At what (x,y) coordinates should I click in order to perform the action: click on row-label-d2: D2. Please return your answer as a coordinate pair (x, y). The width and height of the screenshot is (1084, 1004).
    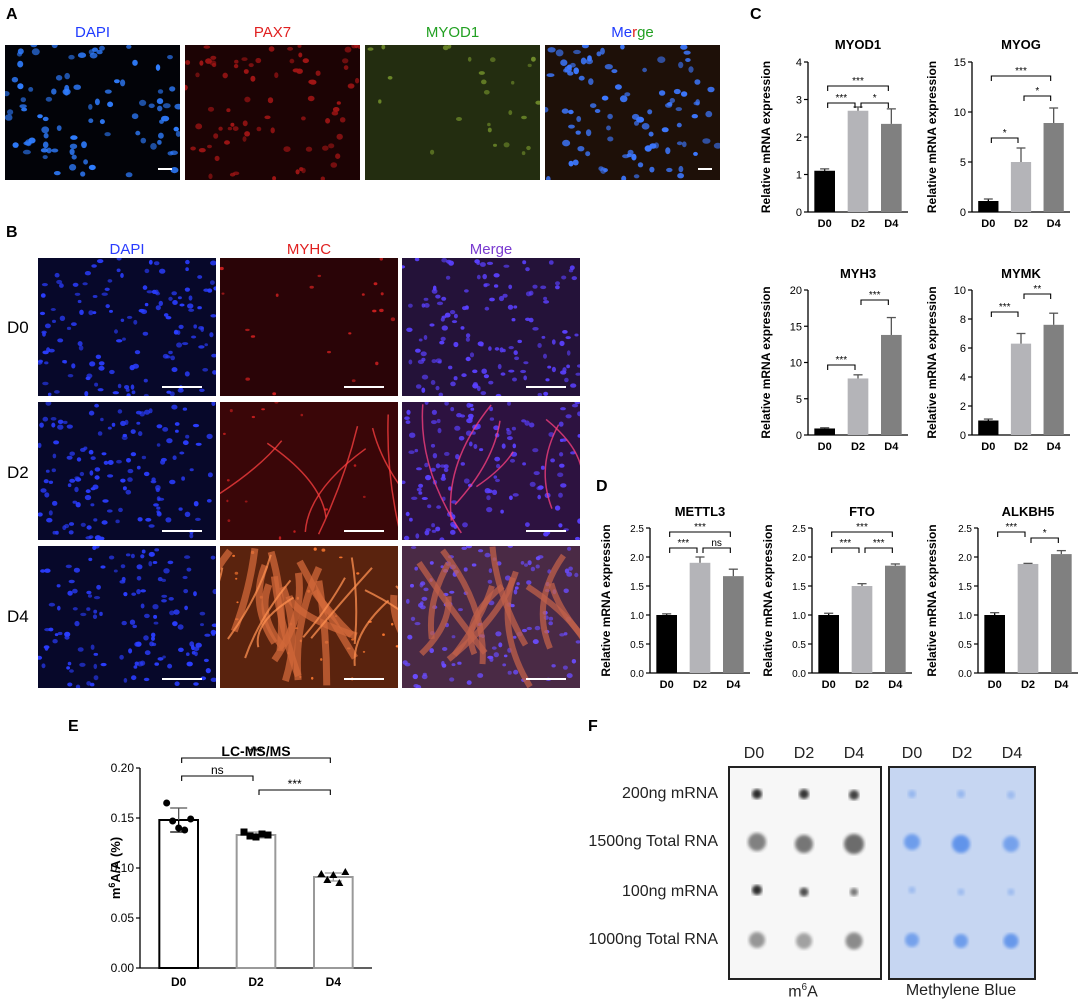
    Looking at the image, I should click on (18, 472).